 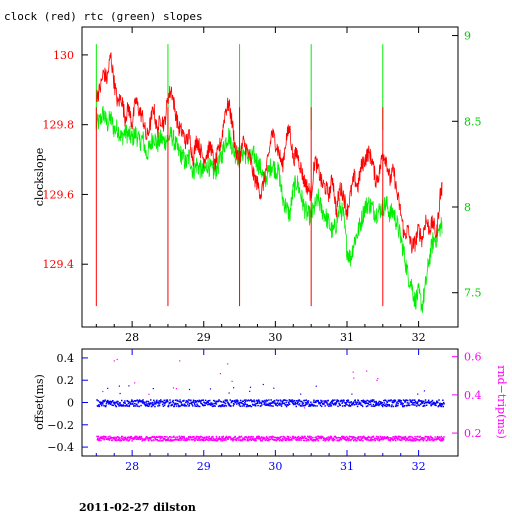 What do you see at coordinates (132, 466) in the screenshot?
I see `x-tick-label: 28` at bounding box center [132, 466].